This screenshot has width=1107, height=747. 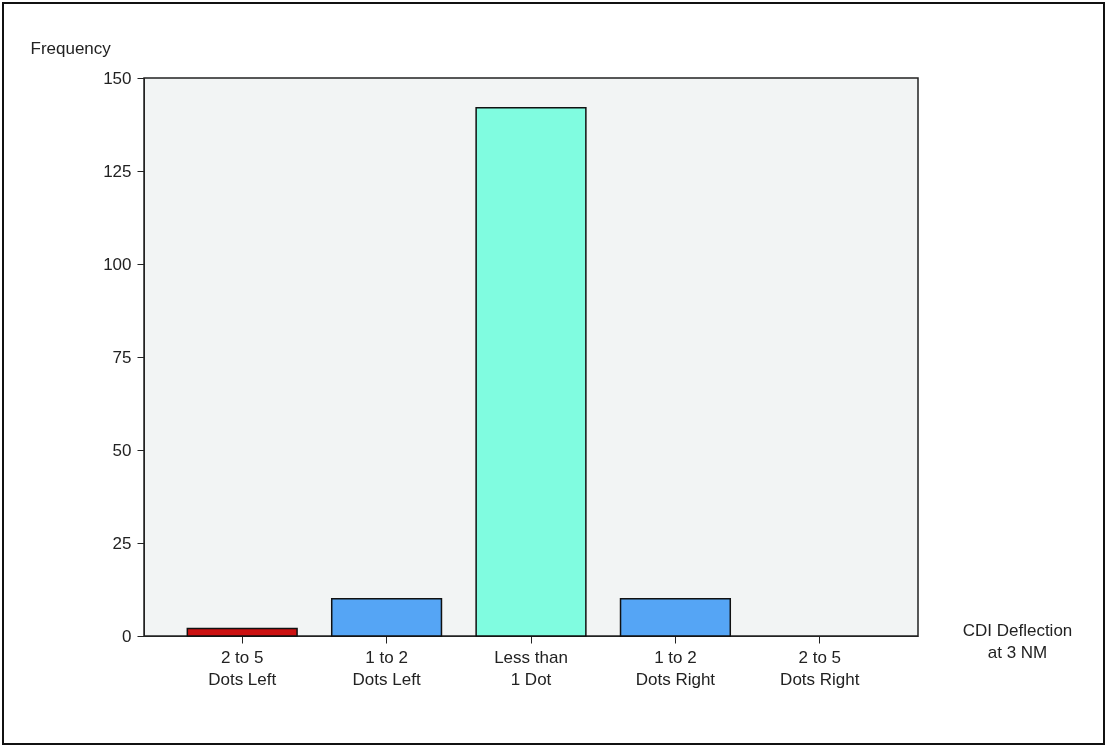 I want to click on y-tick-label: 0, so click(x=127, y=636).